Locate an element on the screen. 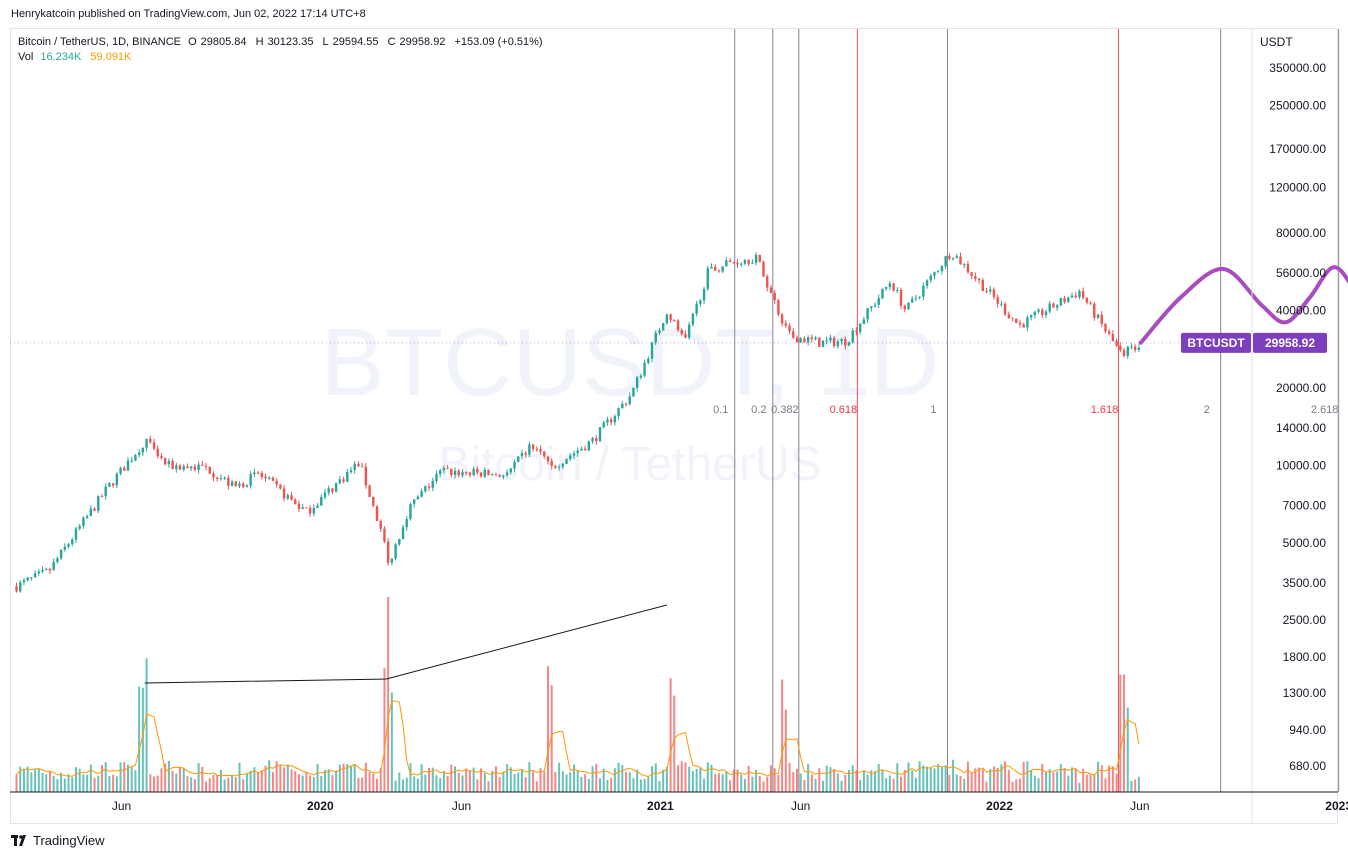 The image size is (1348, 859). legend-low: 29594.55 is located at coordinates (355, 42).